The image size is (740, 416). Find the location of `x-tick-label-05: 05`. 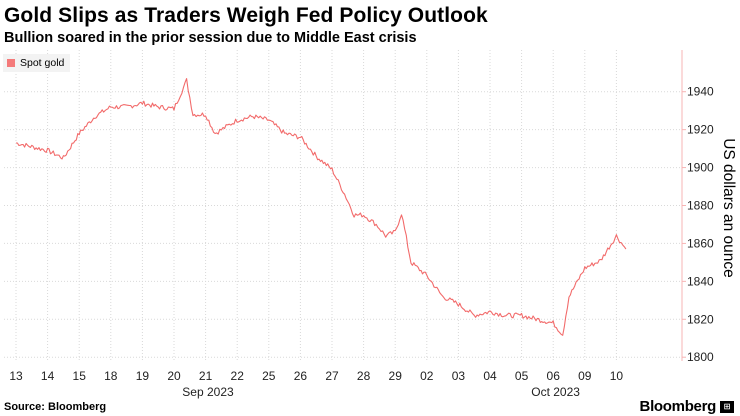

x-tick-label-05: 05 is located at coordinates (522, 376).